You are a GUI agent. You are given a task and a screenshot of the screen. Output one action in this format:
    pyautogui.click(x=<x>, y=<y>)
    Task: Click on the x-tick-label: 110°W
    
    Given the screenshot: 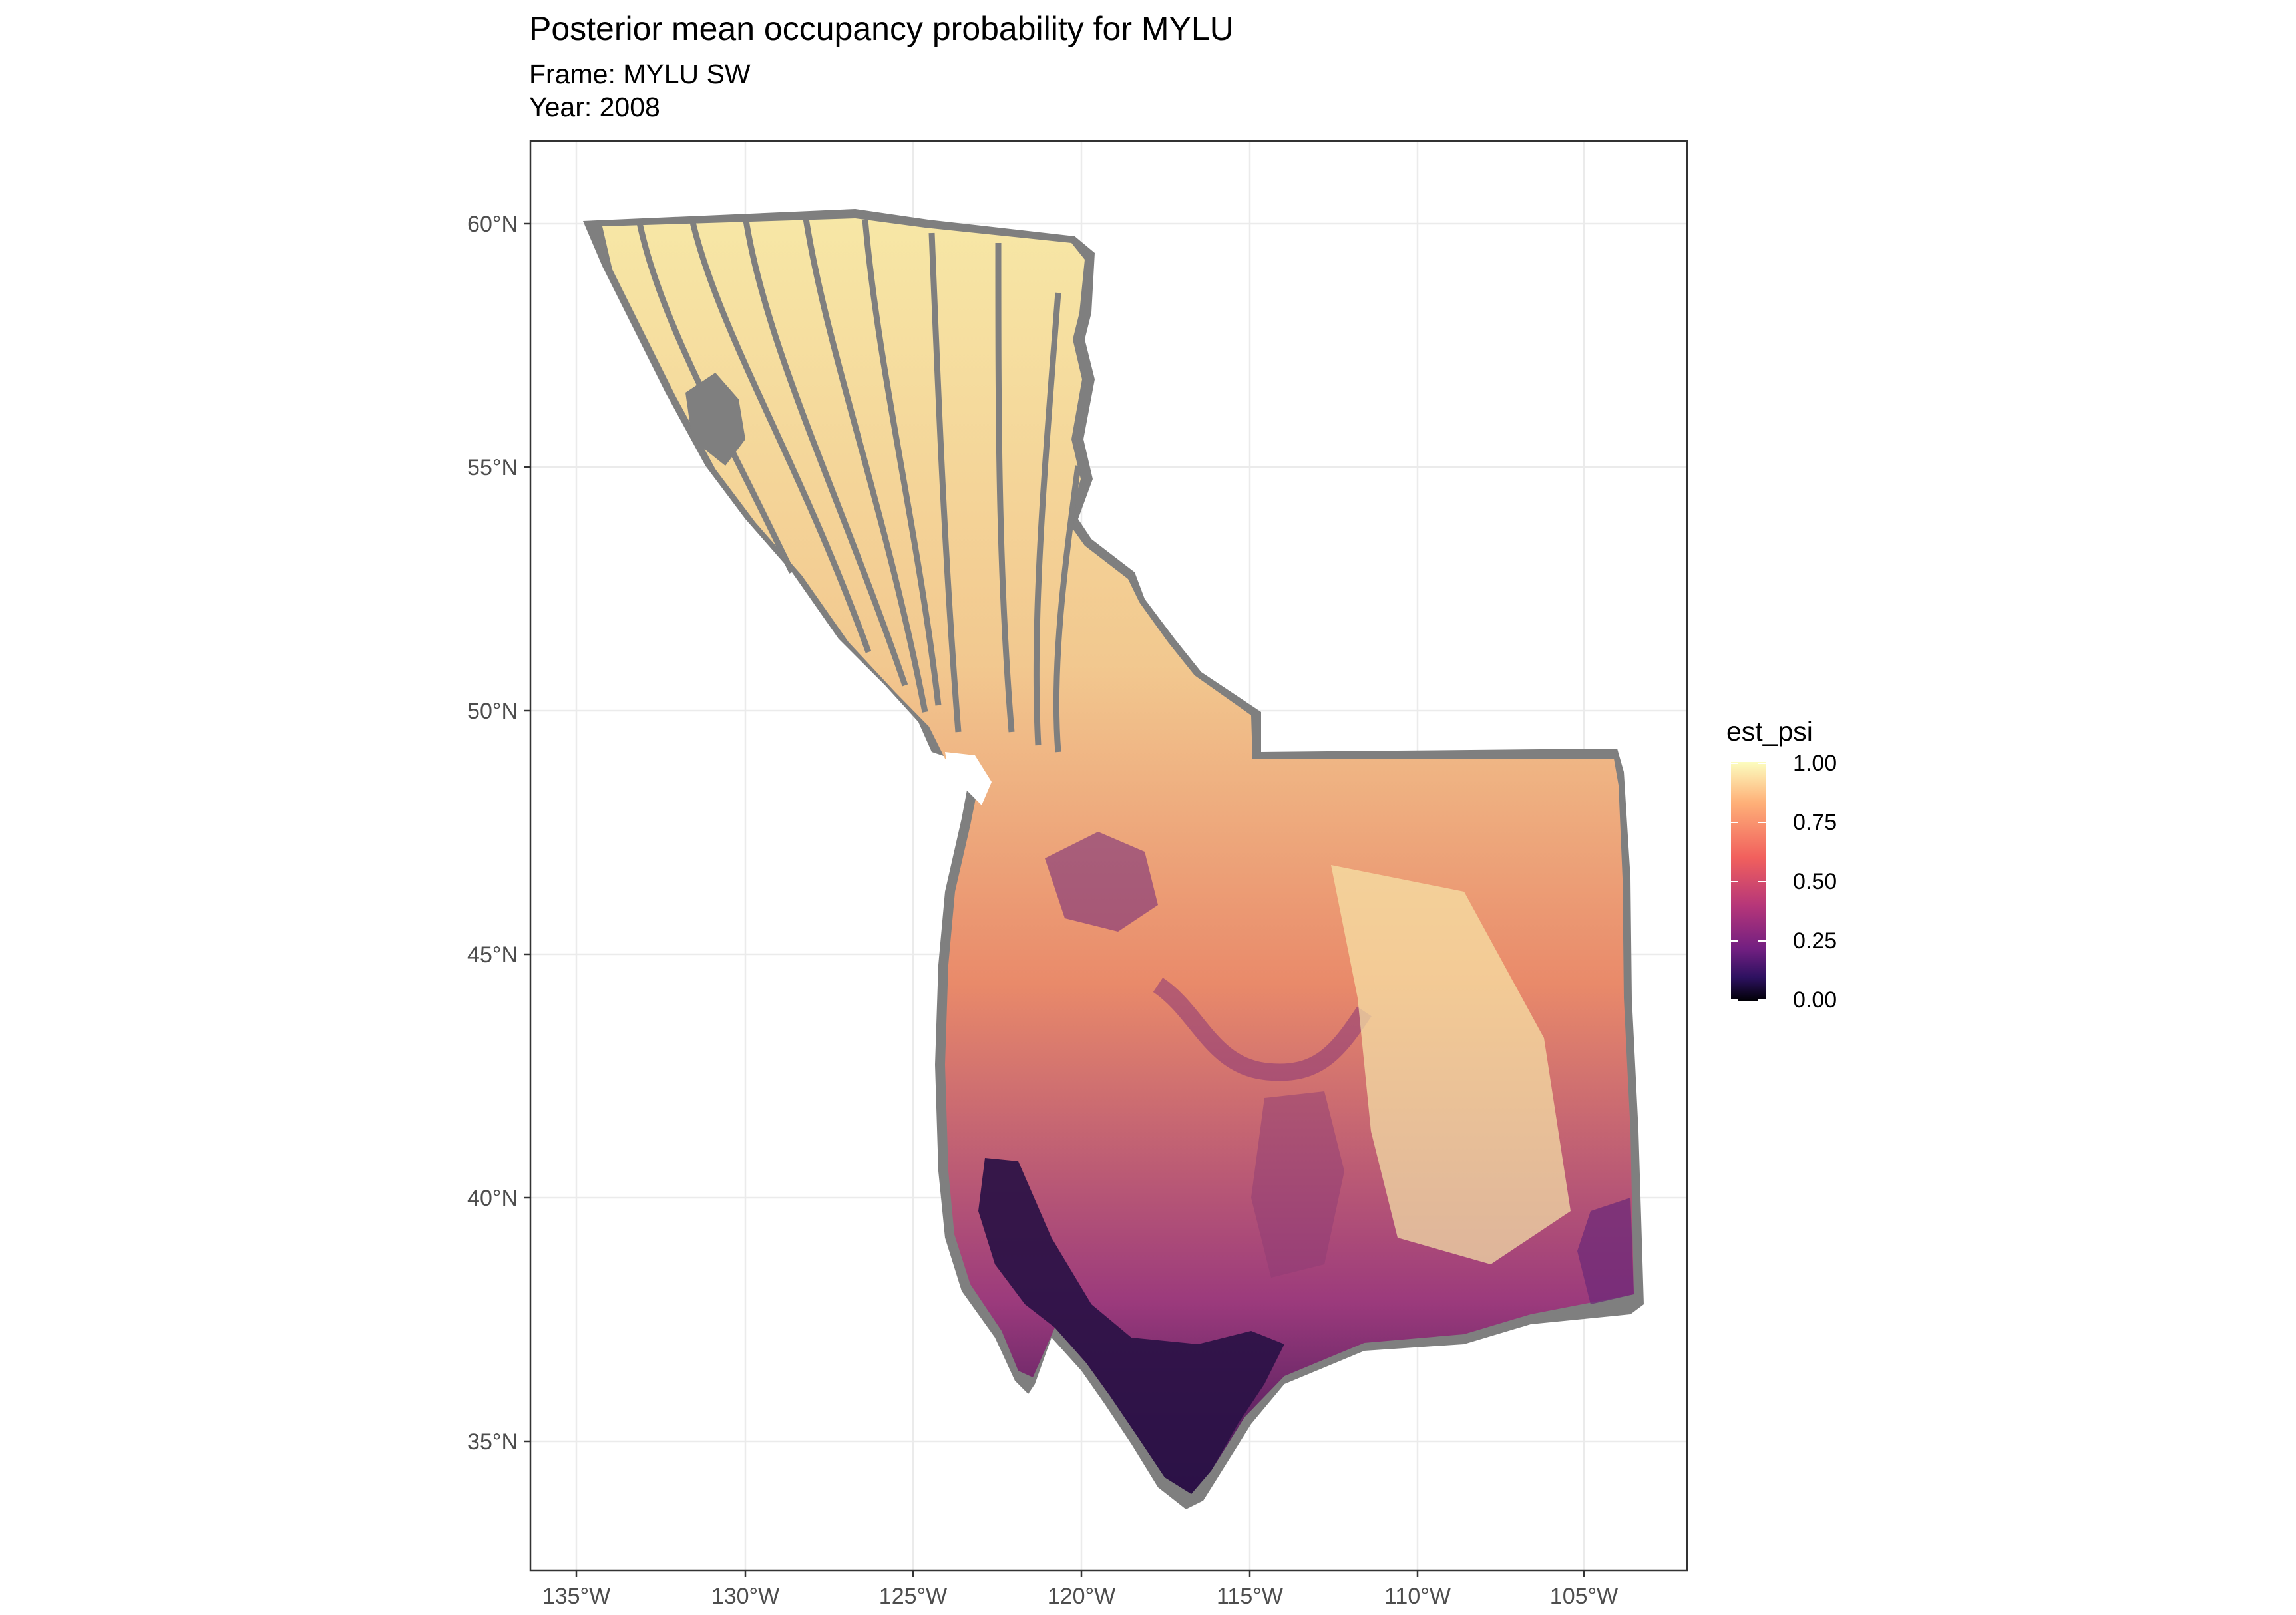 What is the action you would take?
    pyautogui.click(x=1417, y=1596)
    